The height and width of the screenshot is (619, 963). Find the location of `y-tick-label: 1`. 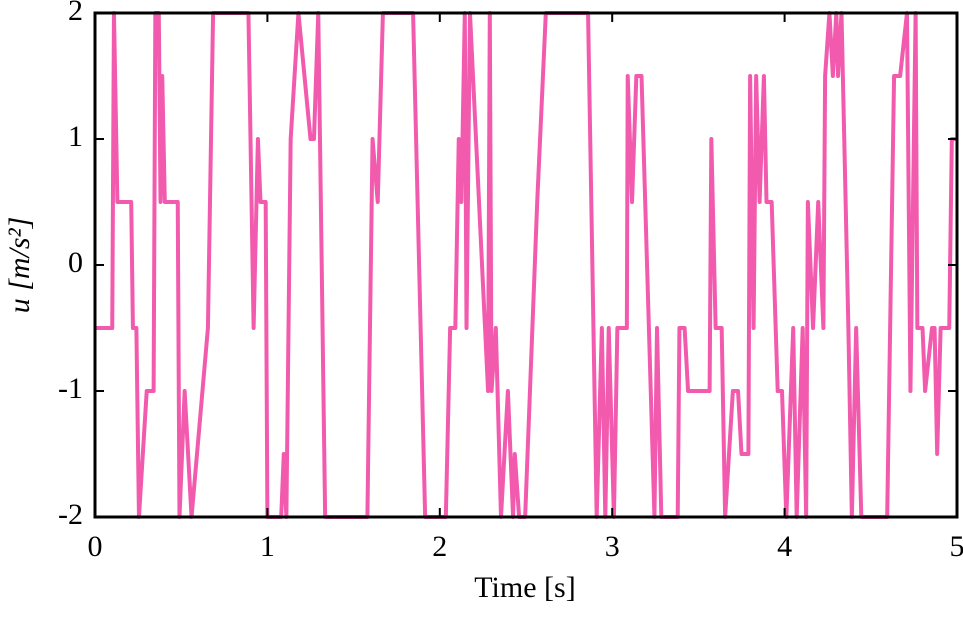

y-tick-label: 1 is located at coordinates (75, 136).